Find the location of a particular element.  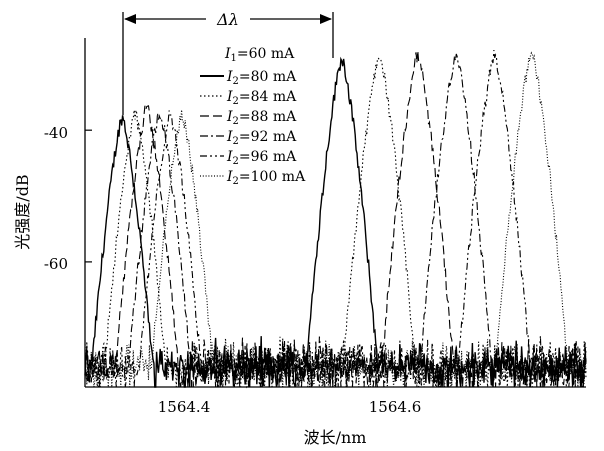

y-tick-label-1: -40 is located at coordinates (56, 133).